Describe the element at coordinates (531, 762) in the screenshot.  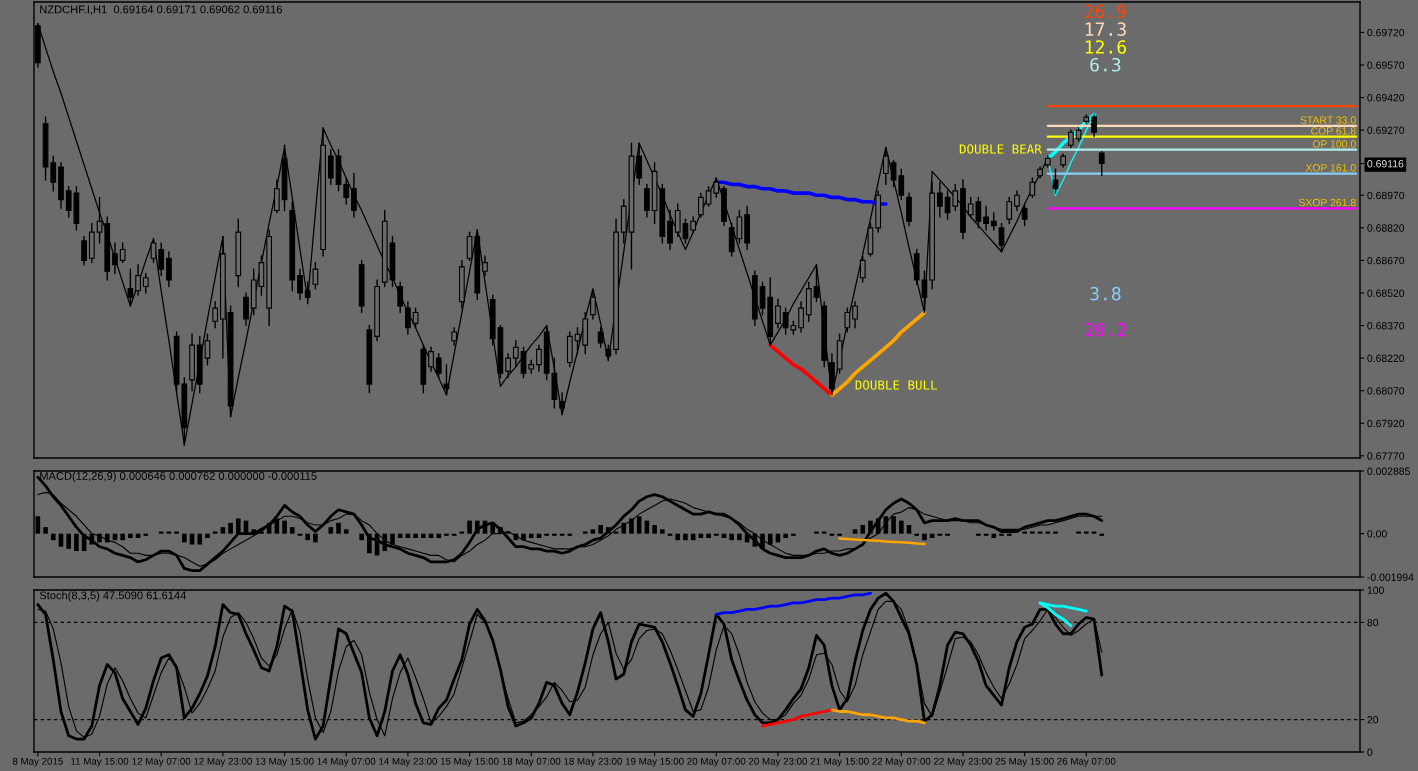
I see `x-tick-label: 18 May 07:00` at that location.